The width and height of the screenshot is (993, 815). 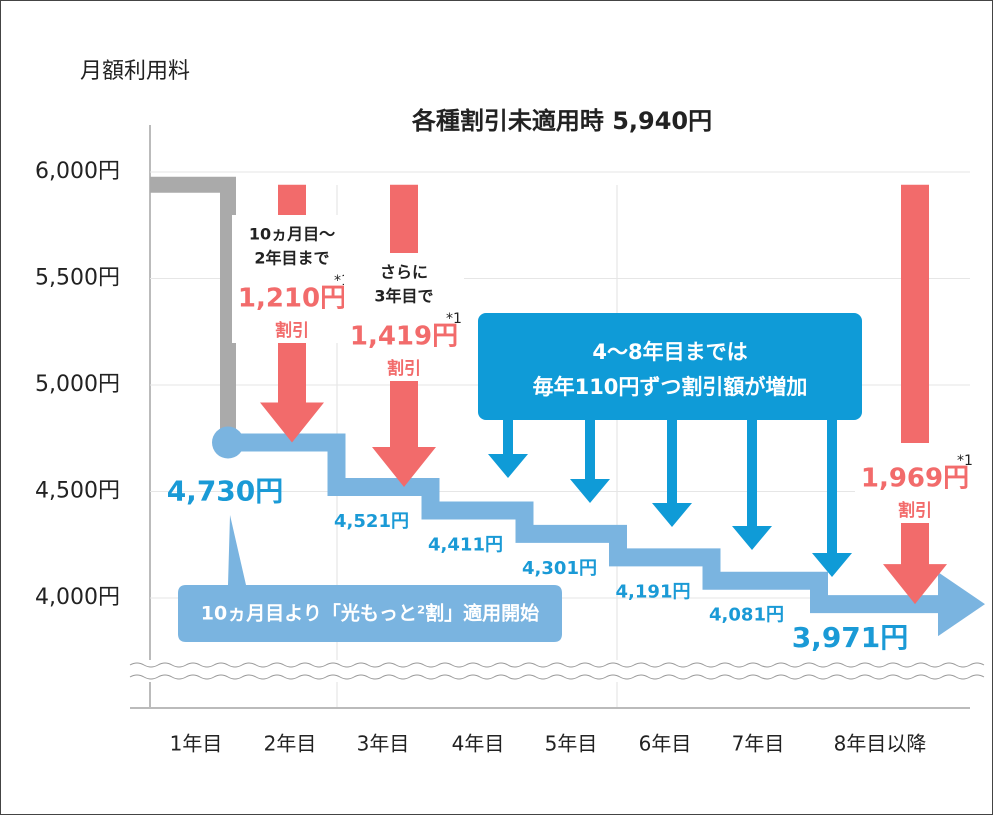 I want to click on x-tick-label: 7年目, so click(x=758, y=744).